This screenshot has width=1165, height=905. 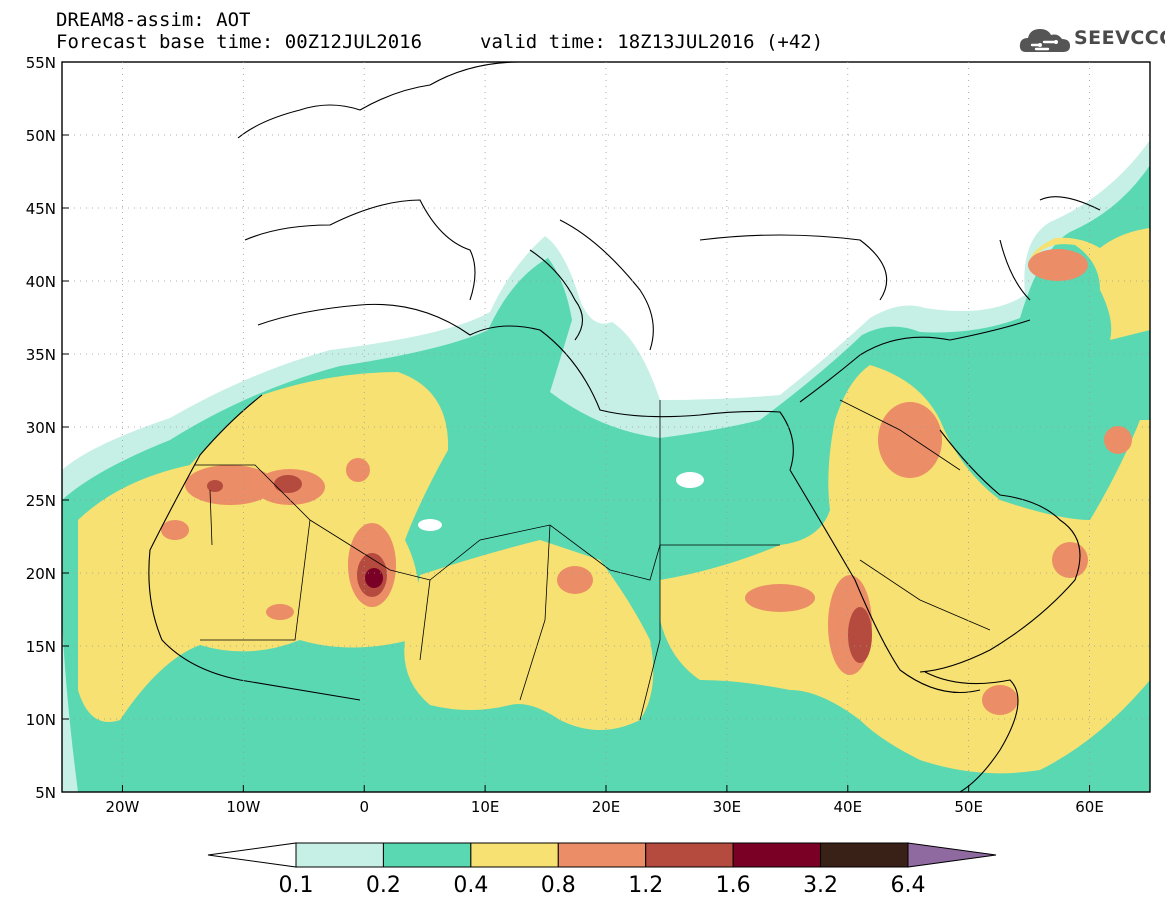 I want to click on colorbar-label: 0.1, so click(x=296, y=885).